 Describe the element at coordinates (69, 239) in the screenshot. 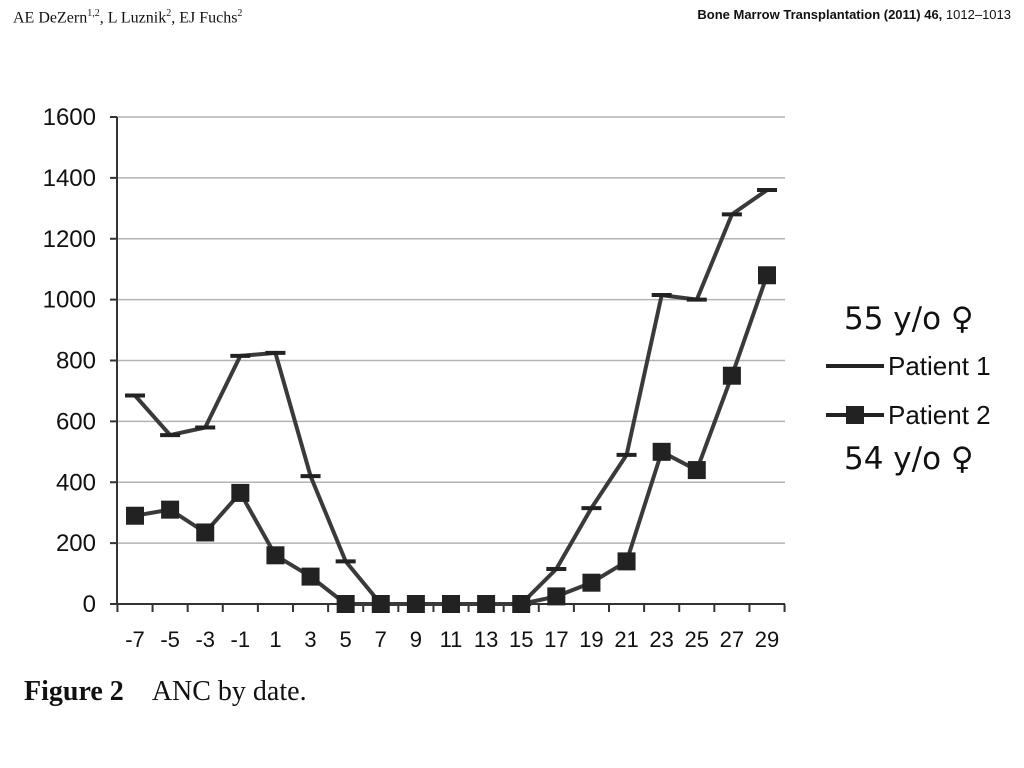

I see `y-tick-label: 1200` at that location.